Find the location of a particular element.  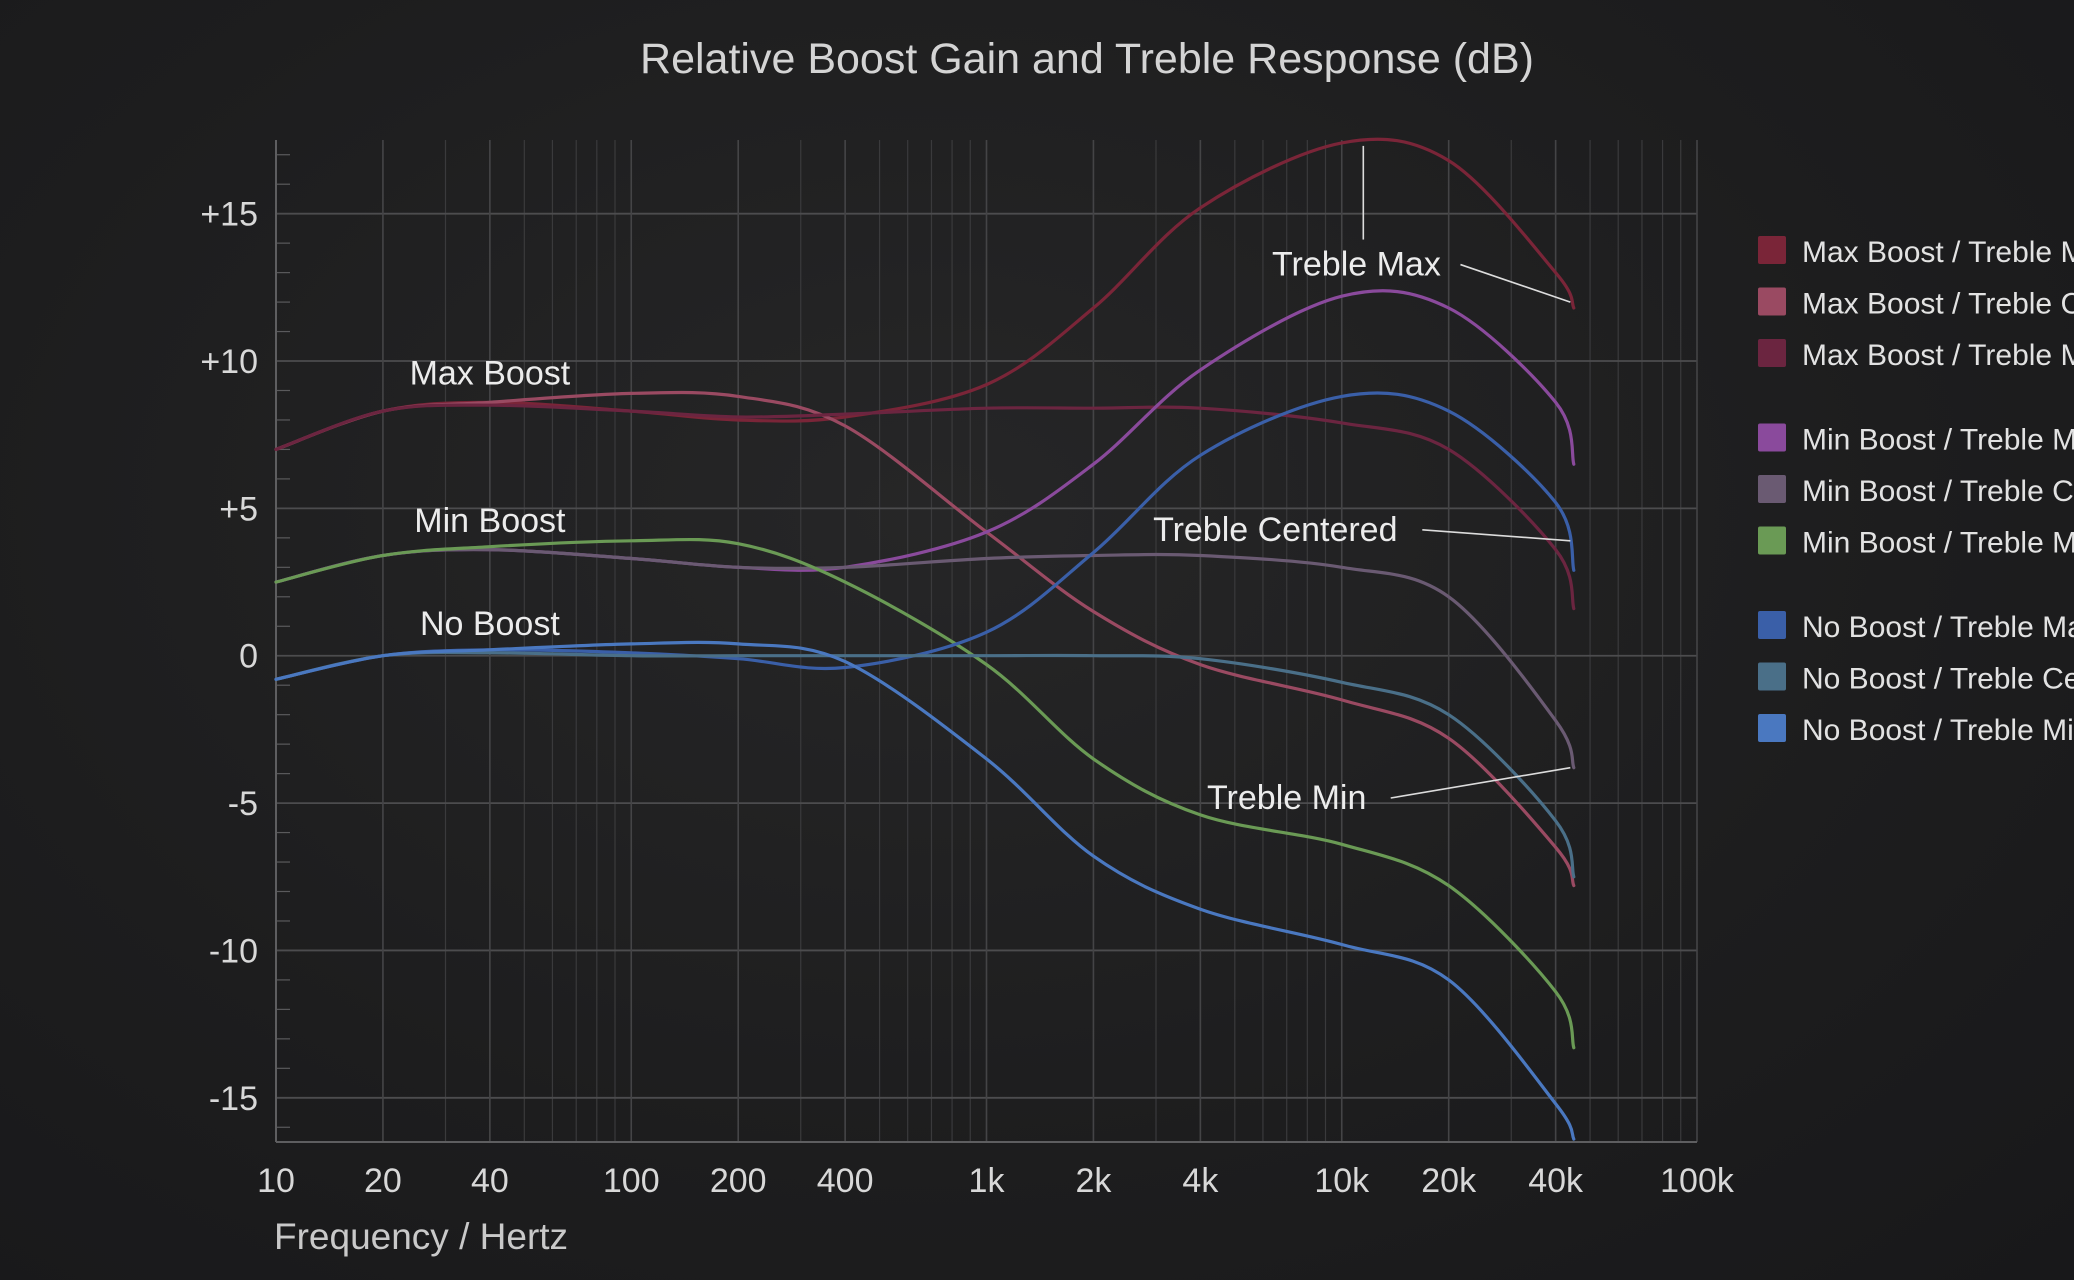

legend-label: Max Boost / Treble Max is located at coordinates (1938, 252).